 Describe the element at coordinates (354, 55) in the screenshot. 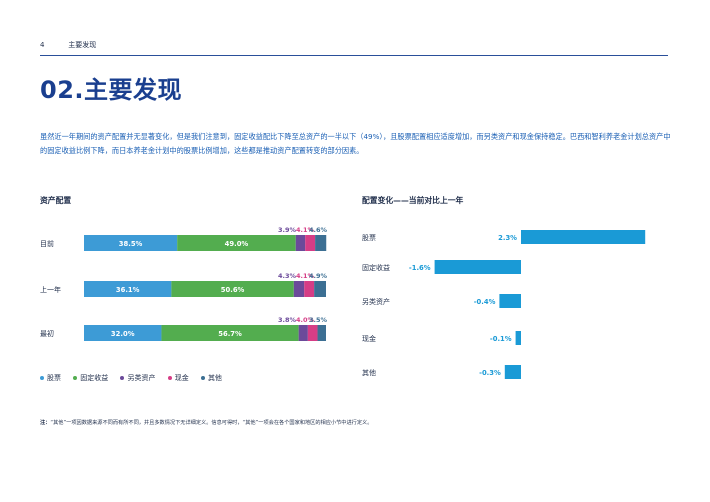

I see `header-divider` at that location.